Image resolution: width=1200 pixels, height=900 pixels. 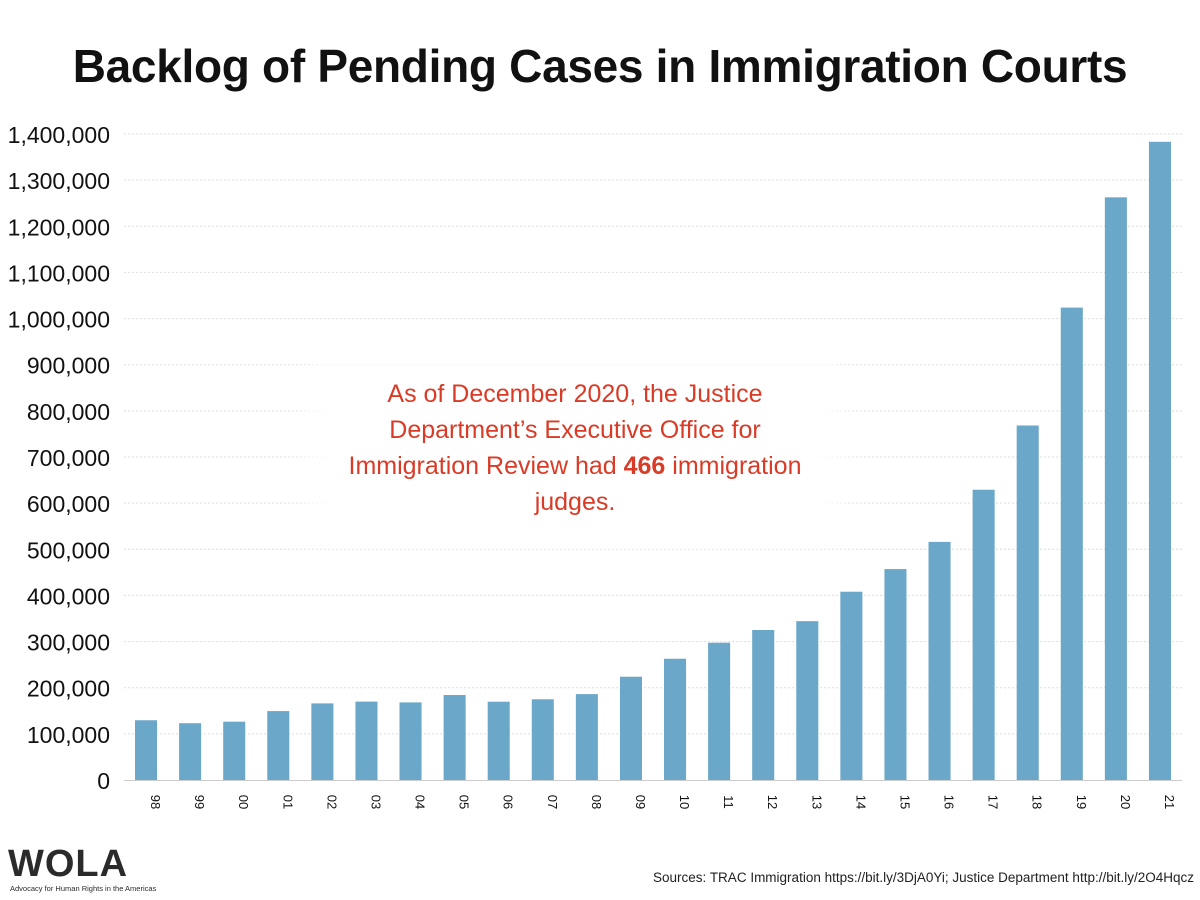 I want to click on y-tick-label: 1,200,000, so click(x=59, y=227).